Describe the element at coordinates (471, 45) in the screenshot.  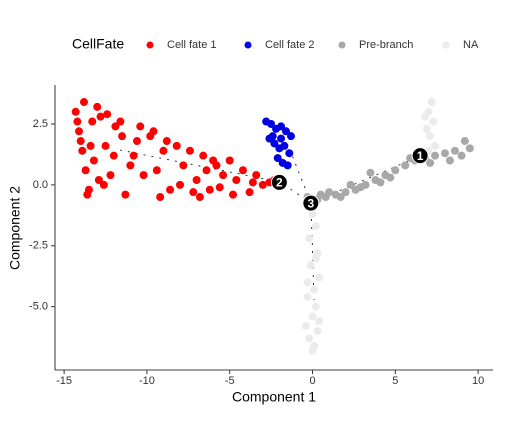
I see `legend-label: NA` at that location.